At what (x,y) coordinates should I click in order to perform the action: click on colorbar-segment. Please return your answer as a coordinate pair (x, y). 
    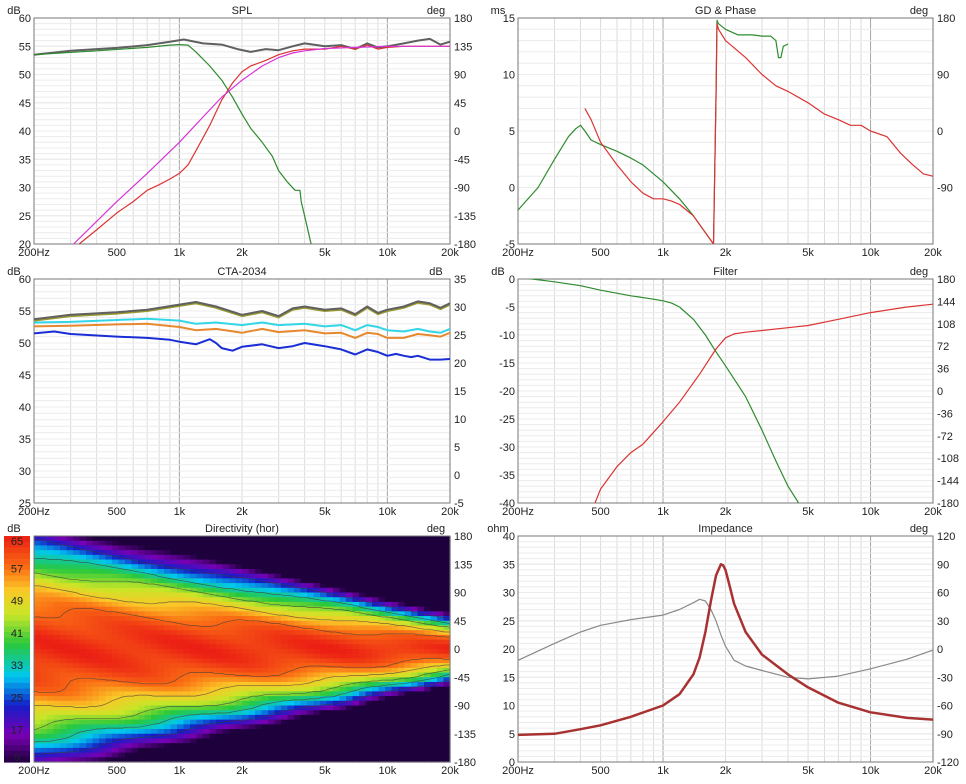
    Looking at the image, I should click on (17, 640).